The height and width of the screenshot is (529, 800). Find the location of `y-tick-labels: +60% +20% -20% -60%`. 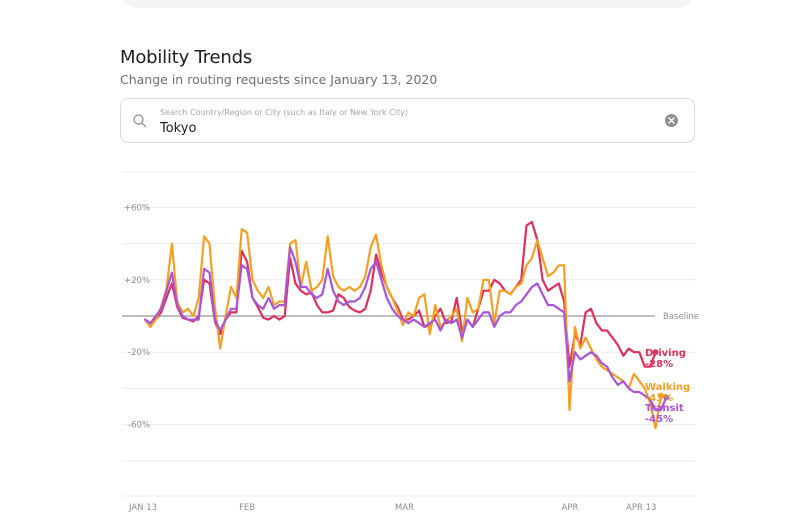

y-tick-labels: +60% +20% -20% -60% is located at coordinates (137, 316).